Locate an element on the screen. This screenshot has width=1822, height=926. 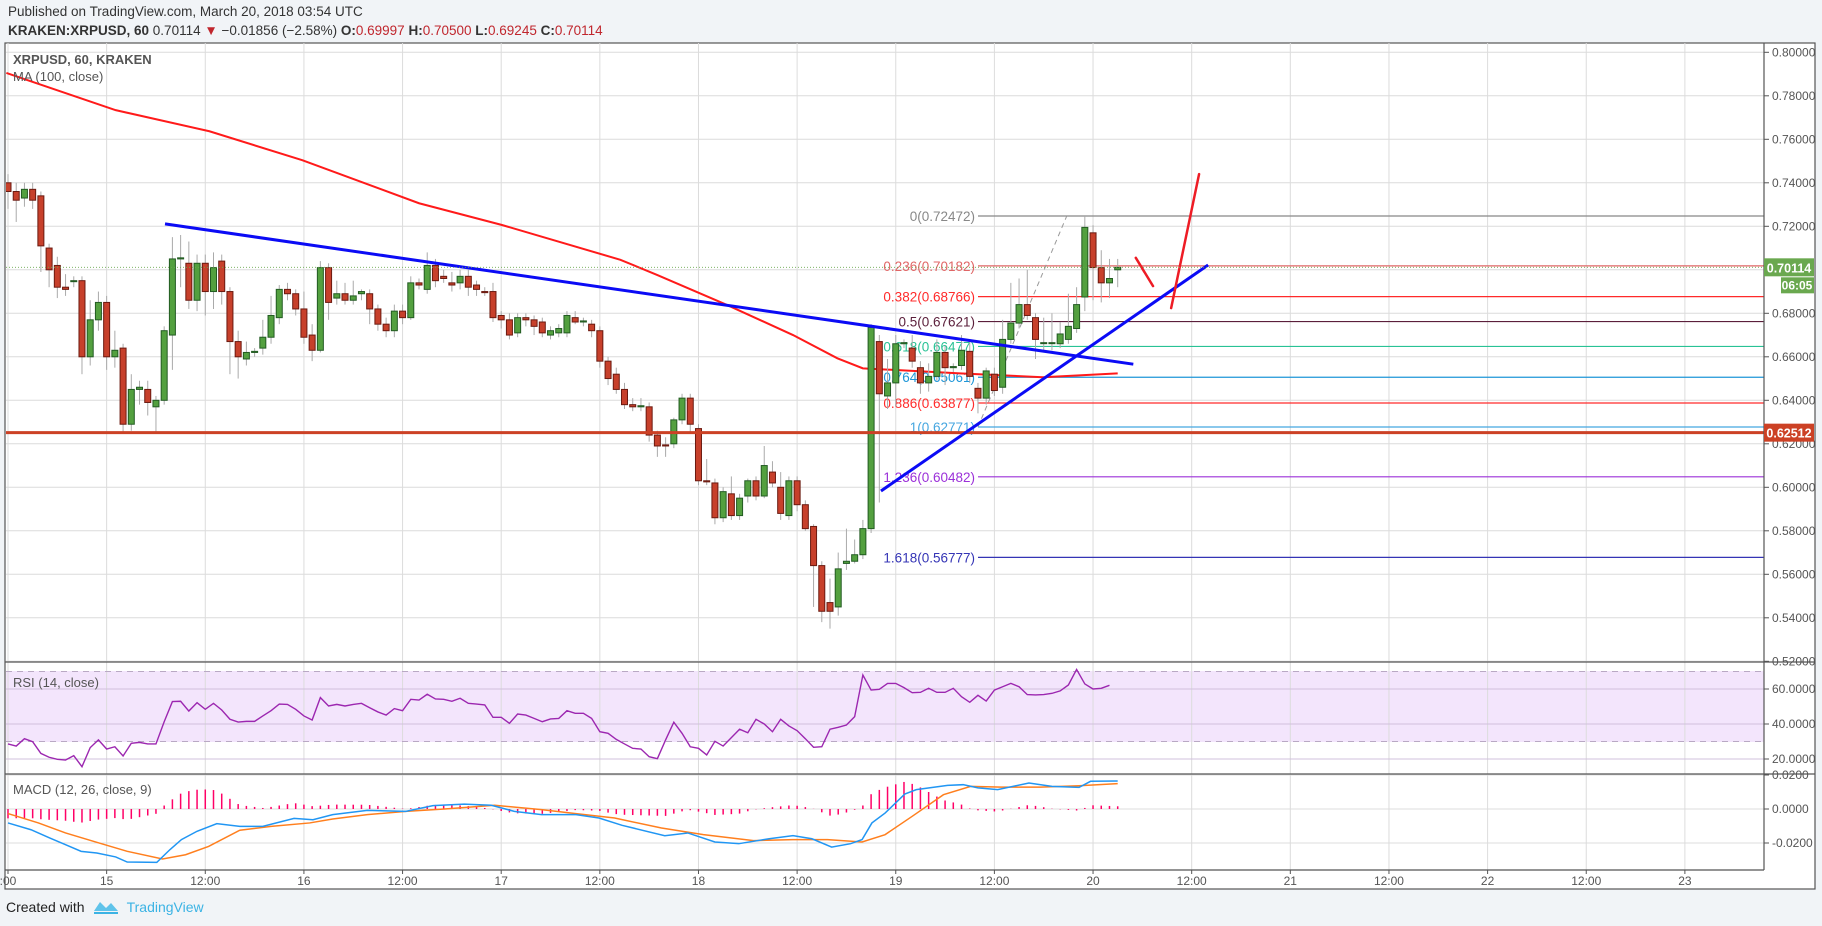
price-tick-label: 0.68000 is located at coordinates (1794, 313).